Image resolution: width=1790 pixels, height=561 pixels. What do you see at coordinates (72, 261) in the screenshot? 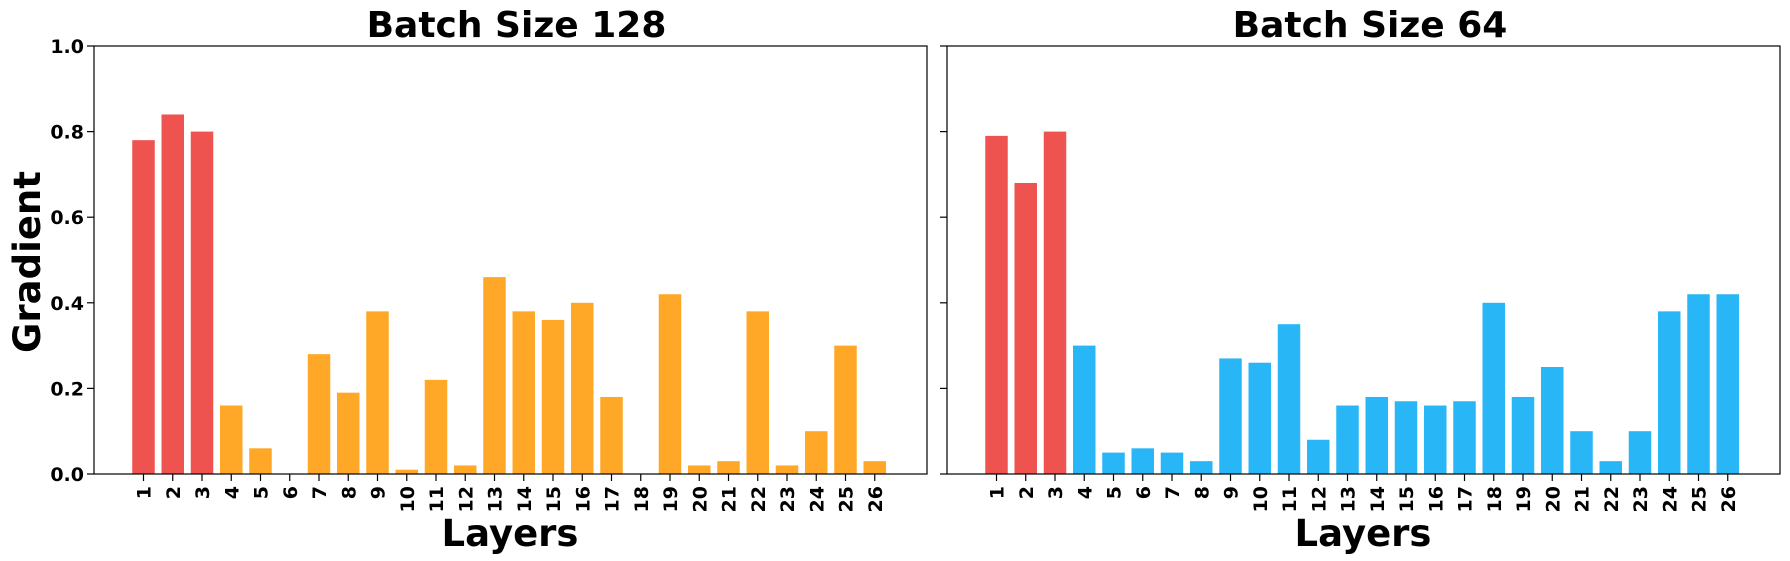
I see `y-ticks: 0.0 0.2 0.4 0.6 0.8 1.0` at bounding box center [72, 261].